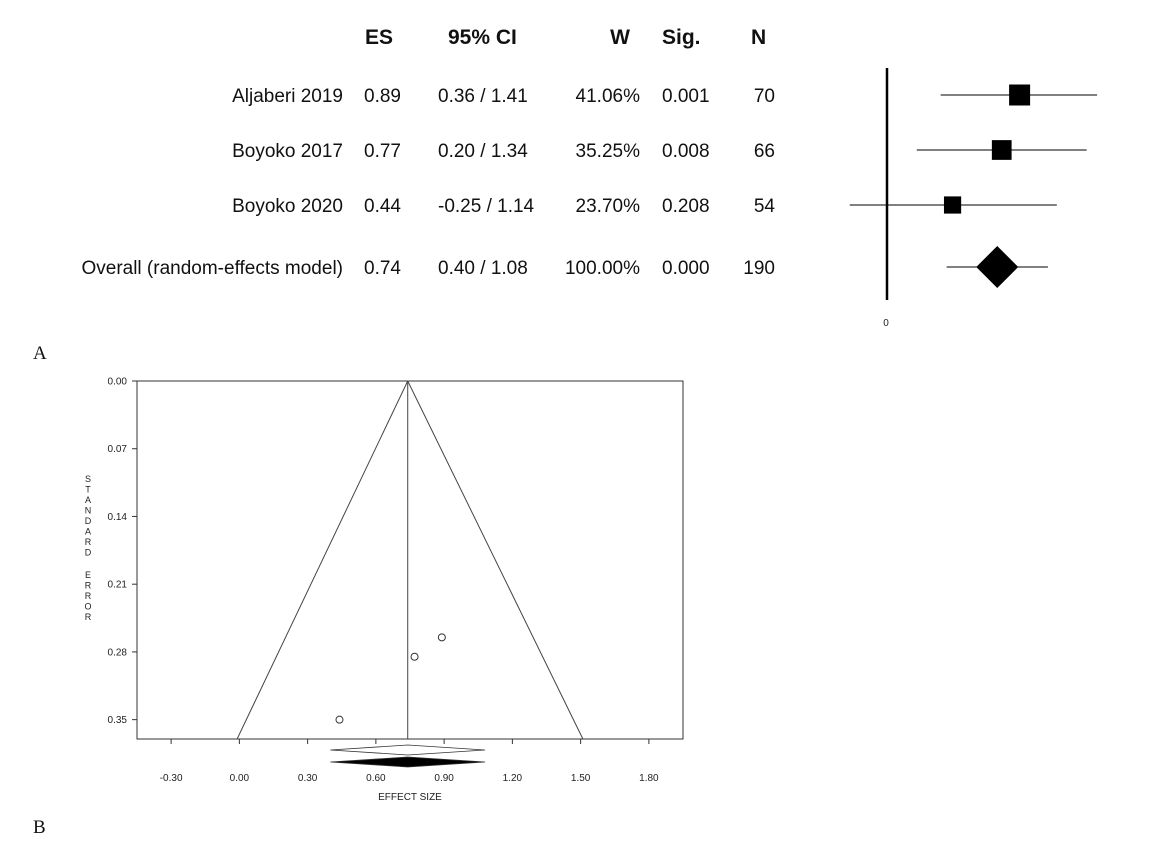 This screenshot has width=1152, height=858. I want to click on x-tick-label: 0.60, so click(376, 778).